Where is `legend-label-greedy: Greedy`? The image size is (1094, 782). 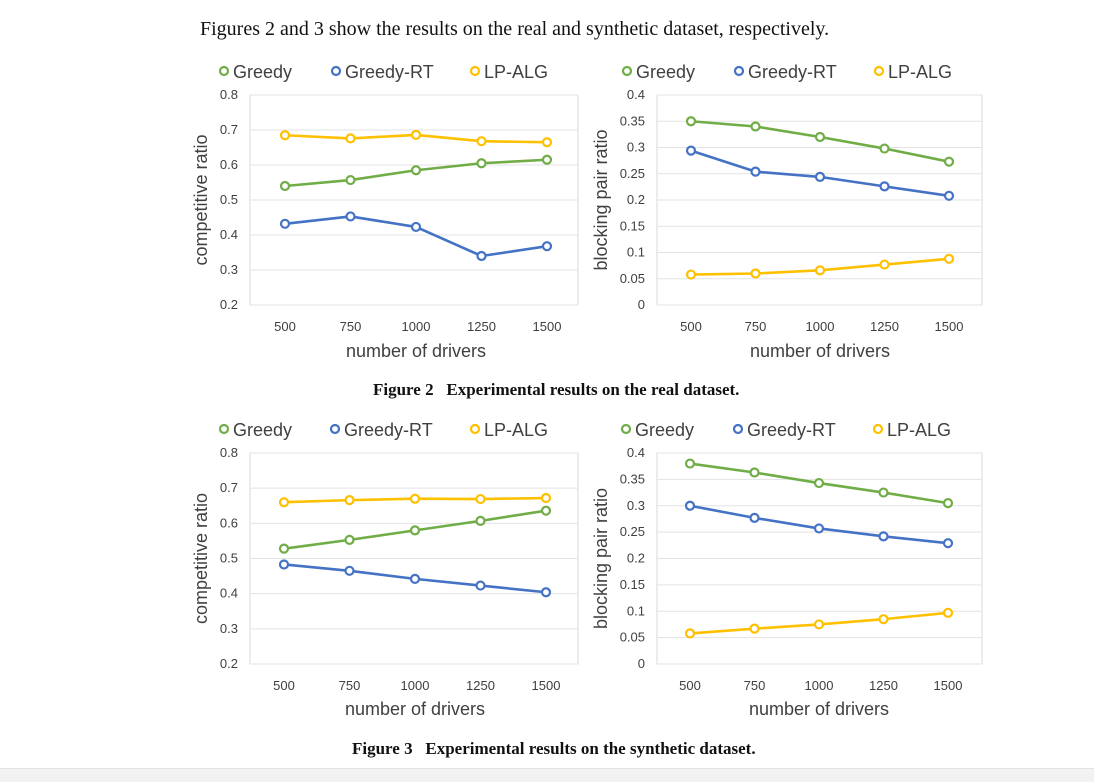
legend-label-greedy: Greedy is located at coordinates (262, 430).